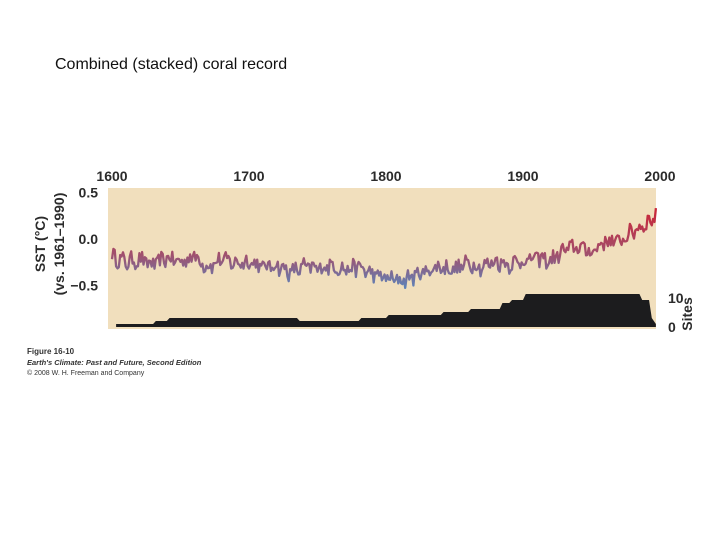  What do you see at coordinates (84, 286) in the screenshot?
I see `y-tick-label: −0.5` at bounding box center [84, 286].